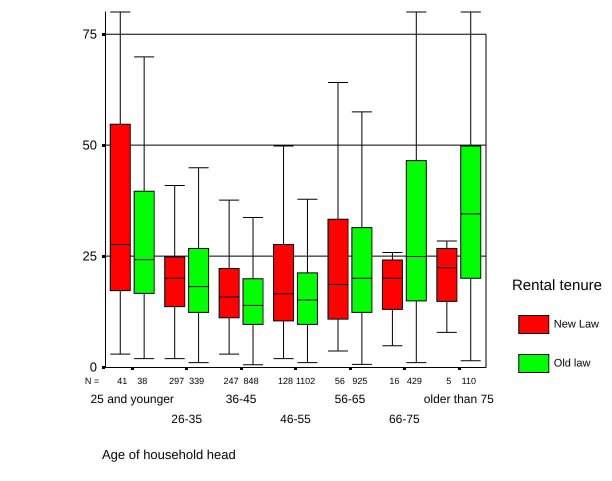 Image resolution: width=612 pixels, height=481 pixels. Describe the element at coordinates (142, 381) in the screenshot. I see `text: 38` at that location.